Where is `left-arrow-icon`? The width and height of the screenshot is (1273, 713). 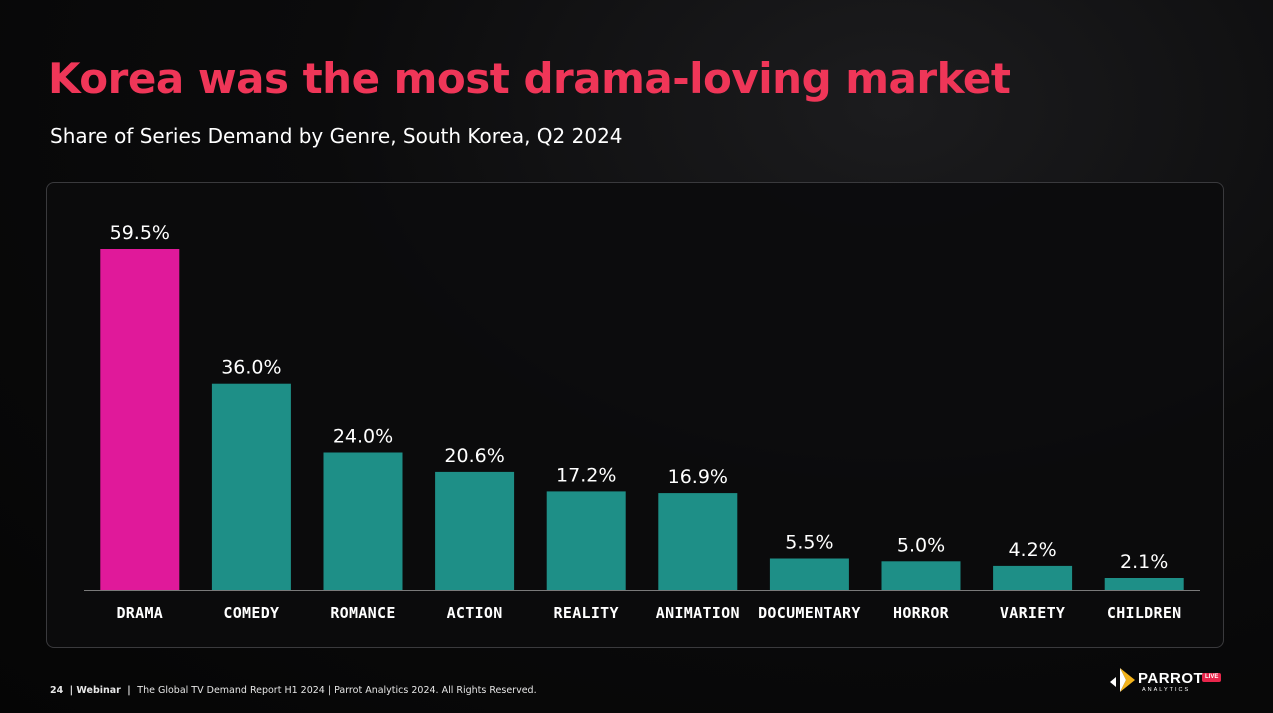
left-arrow-icon is located at coordinates (1113, 682).